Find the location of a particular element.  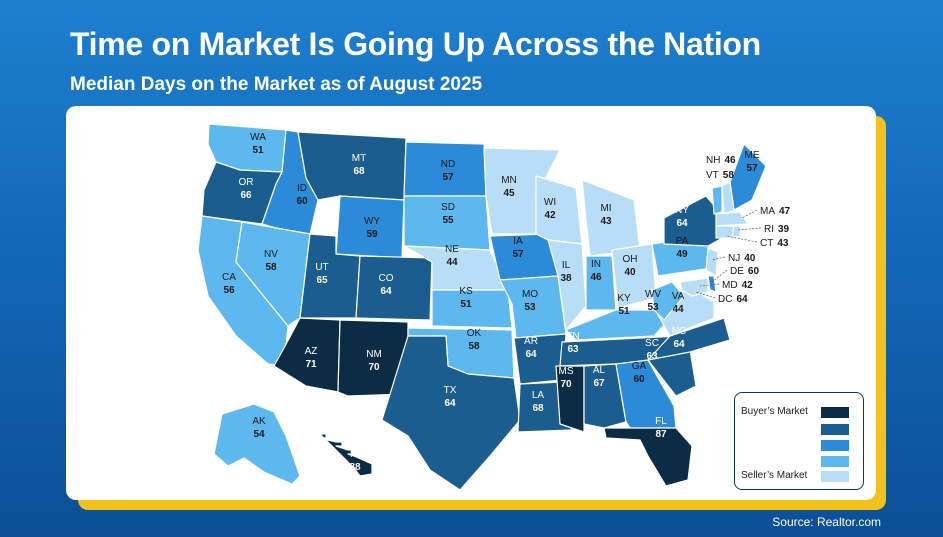

state-value-co: 64 is located at coordinates (386, 291).